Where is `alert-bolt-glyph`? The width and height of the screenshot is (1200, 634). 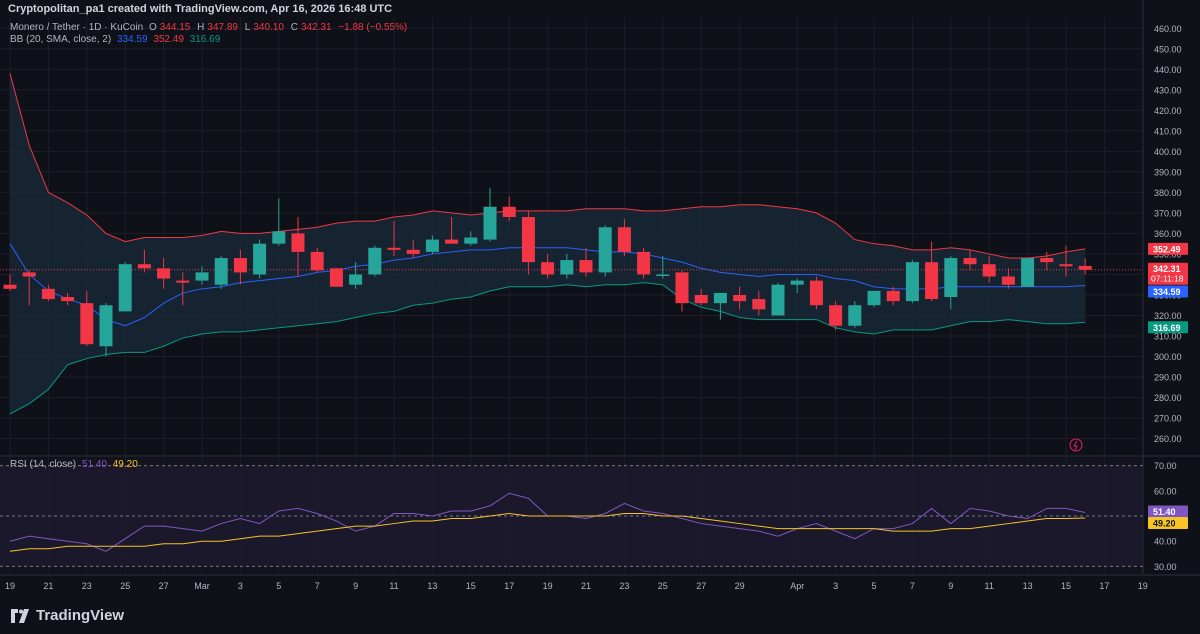
alert-bolt-glyph is located at coordinates (1075, 445).